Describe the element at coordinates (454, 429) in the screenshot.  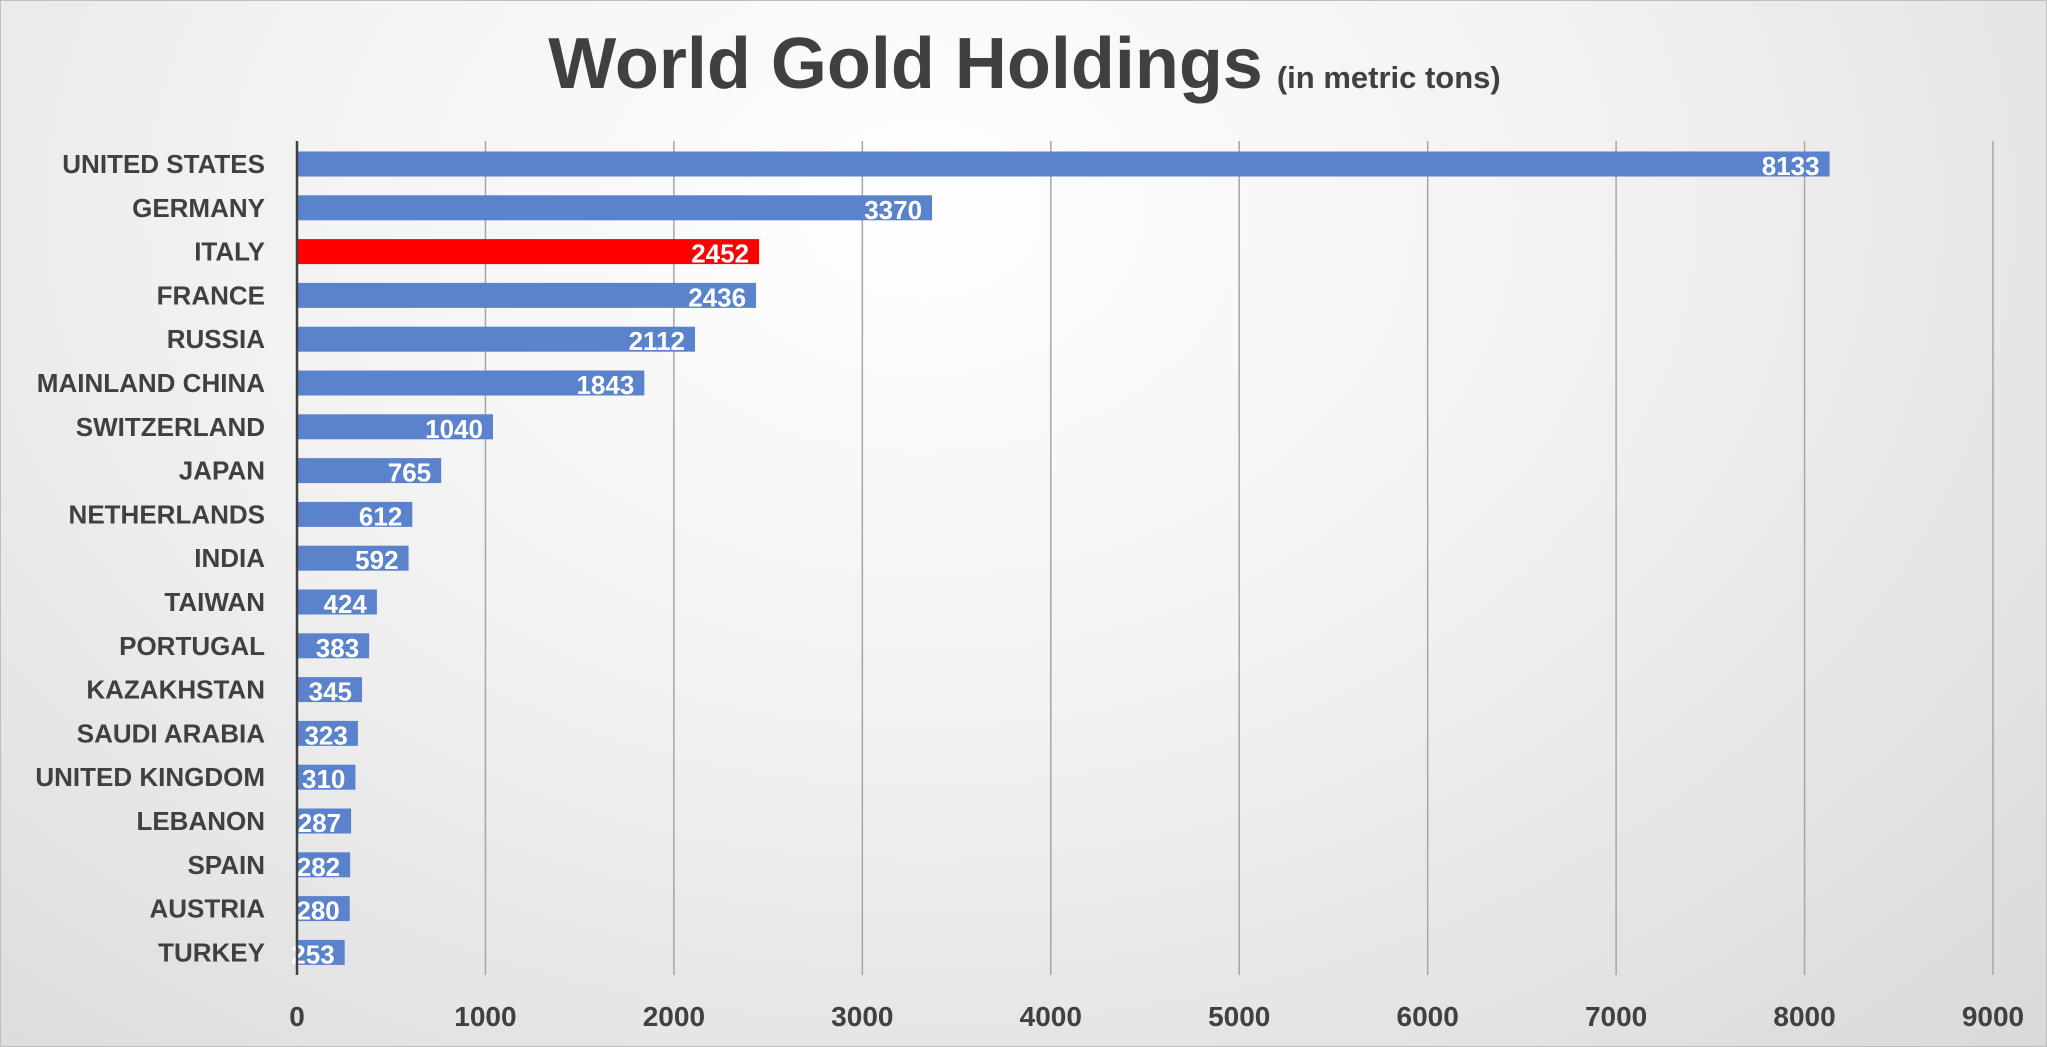
I see `value-label: 1040` at that location.